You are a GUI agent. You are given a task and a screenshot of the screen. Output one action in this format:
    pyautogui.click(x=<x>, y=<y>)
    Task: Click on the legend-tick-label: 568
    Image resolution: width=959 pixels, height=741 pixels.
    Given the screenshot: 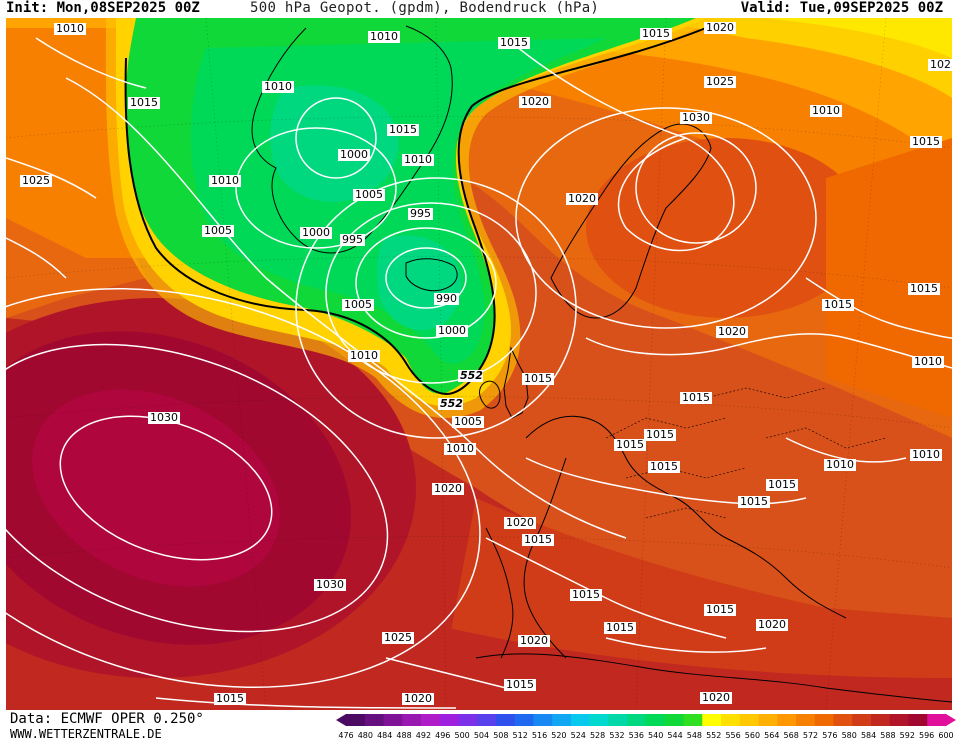 What is the action you would take?
    pyautogui.click(x=791, y=735)
    